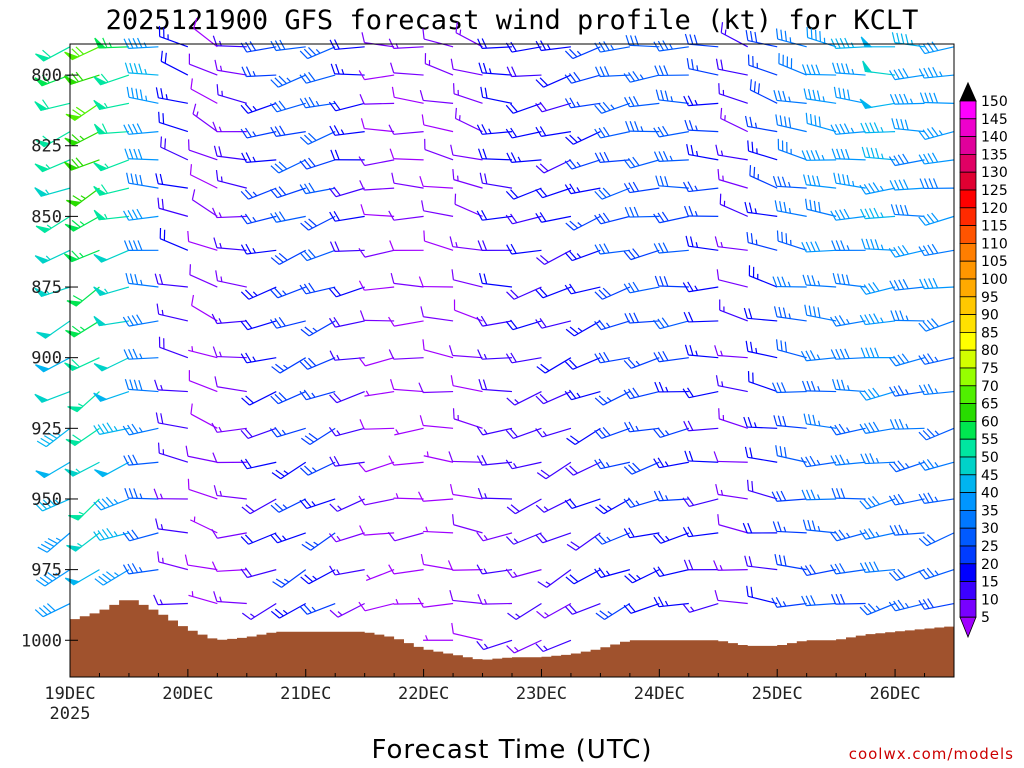  Describe the element at coordinates (990, 565) in the screenshot. I see `colorbar-label: 20` at that location.